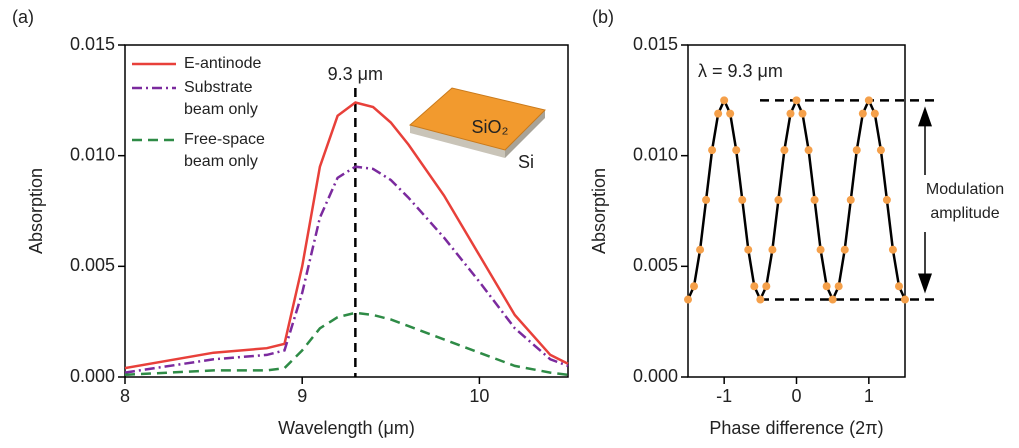 Image resolution: width=1019 pixels, height=448 pixels. What do you see at coordinates (964, 213) in the screenshot?
I see `amplitude-label: amplitude` at bounding box center [964, 213].